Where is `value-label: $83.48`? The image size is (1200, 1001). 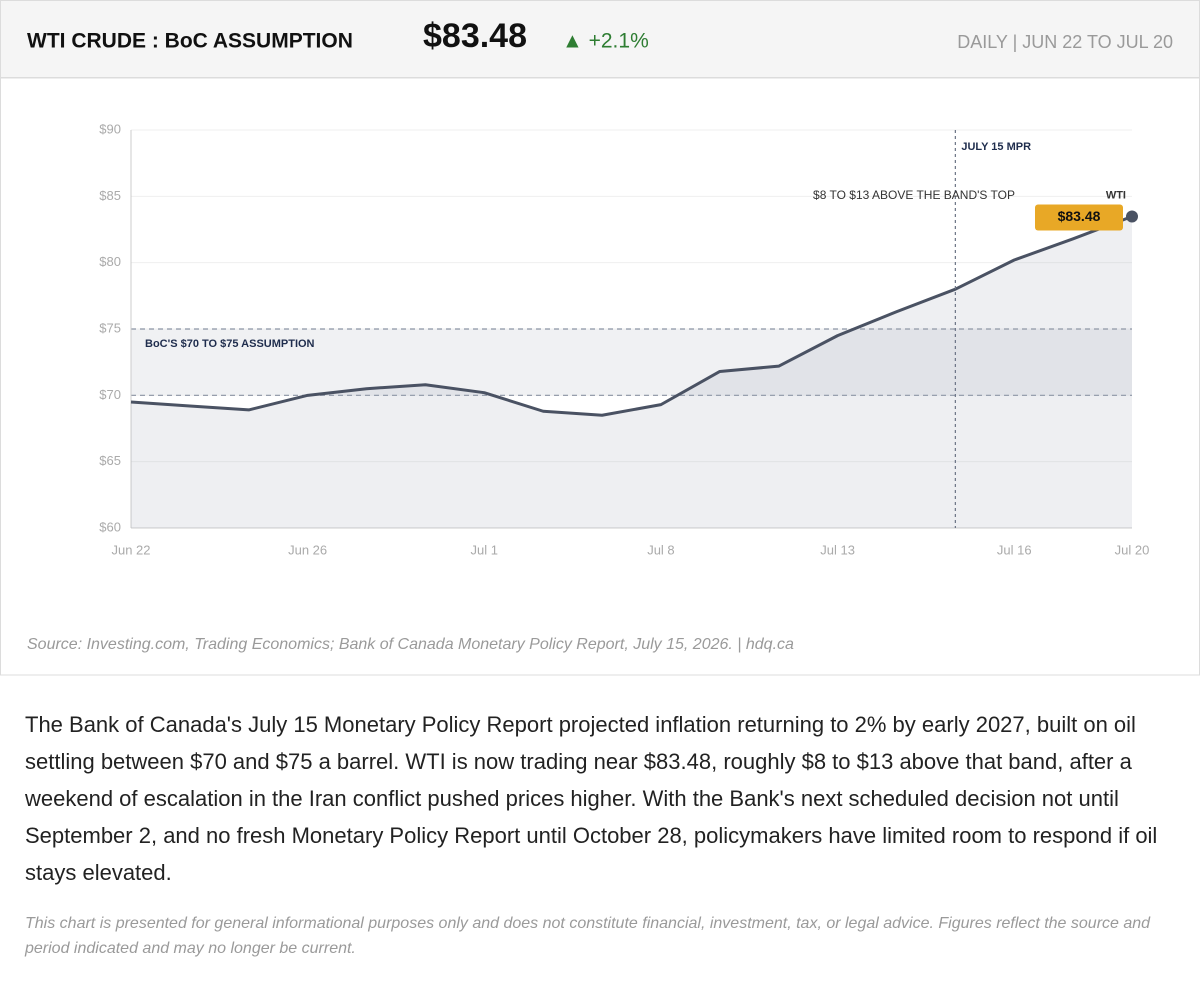 value-label: $83.48 is located at coordinates (1079, 216).